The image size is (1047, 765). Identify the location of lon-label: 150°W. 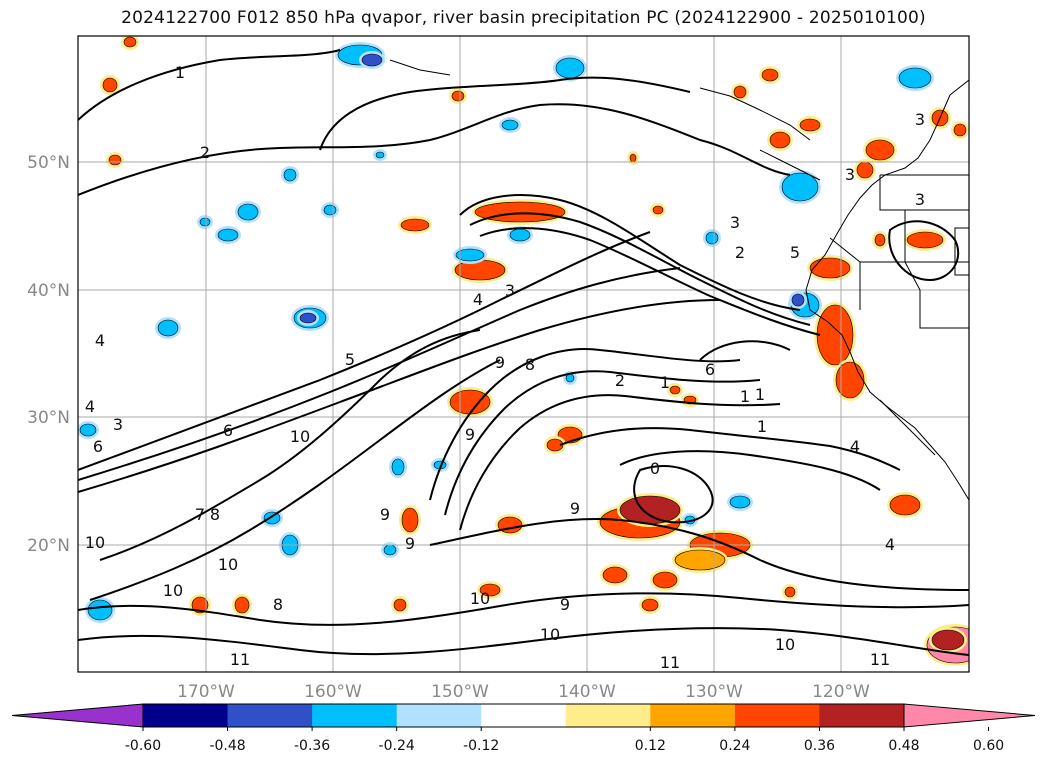
(460, 692).